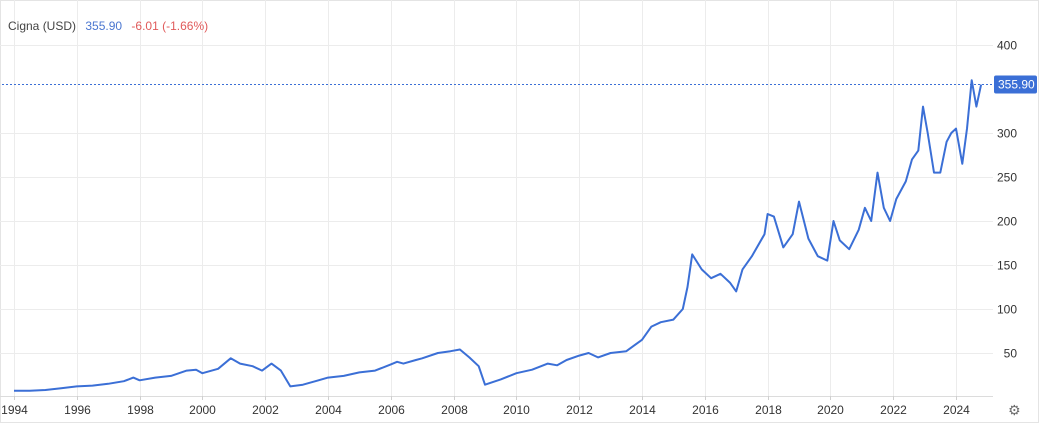  I want to click on last-price-tag-text: 355.90, so click(1016, 85).